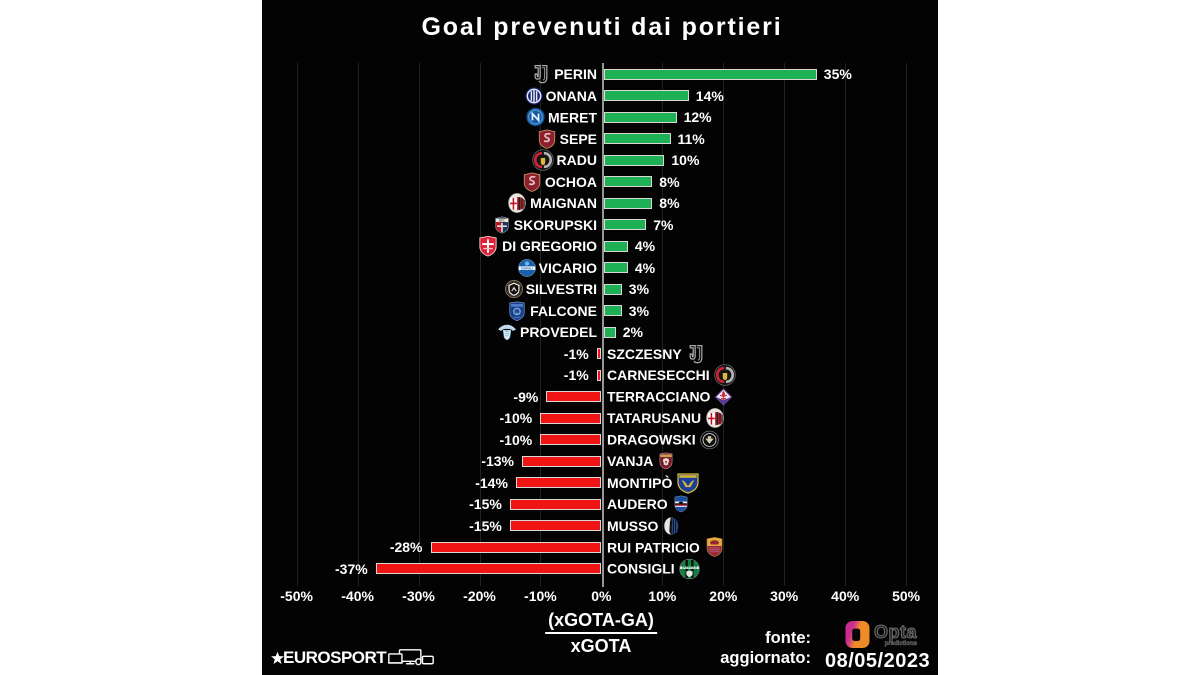 The width and height of the screenshot is (1200, 675). I want to click on svg-text: SASSUOLO, so click(689, 567).